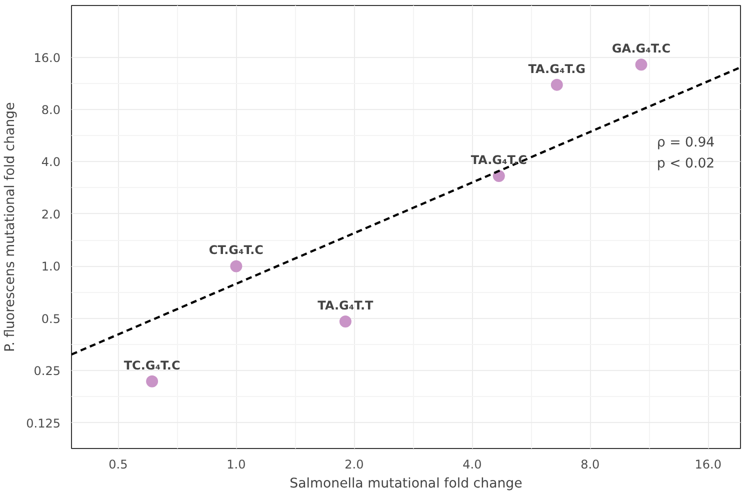 This screenshot has width=750, height=500. Describe the element at coordinates (47, 57) in the screenshot. I see `y-tick-label: 16.0` at that location.